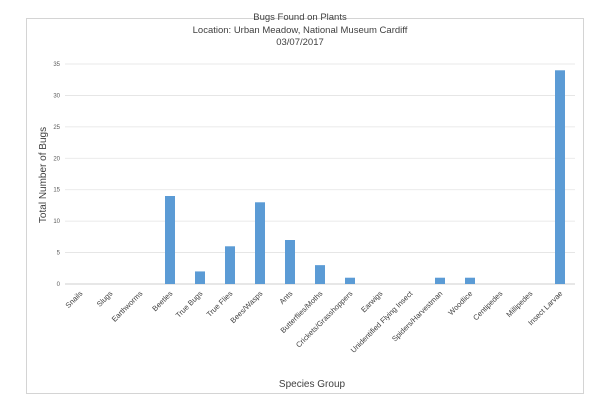 The height and width of the screenshot is (400, 600). Describe the element at coordinates (59, 254) in the screenshot. I see `y-tick-label: 5` at that location.